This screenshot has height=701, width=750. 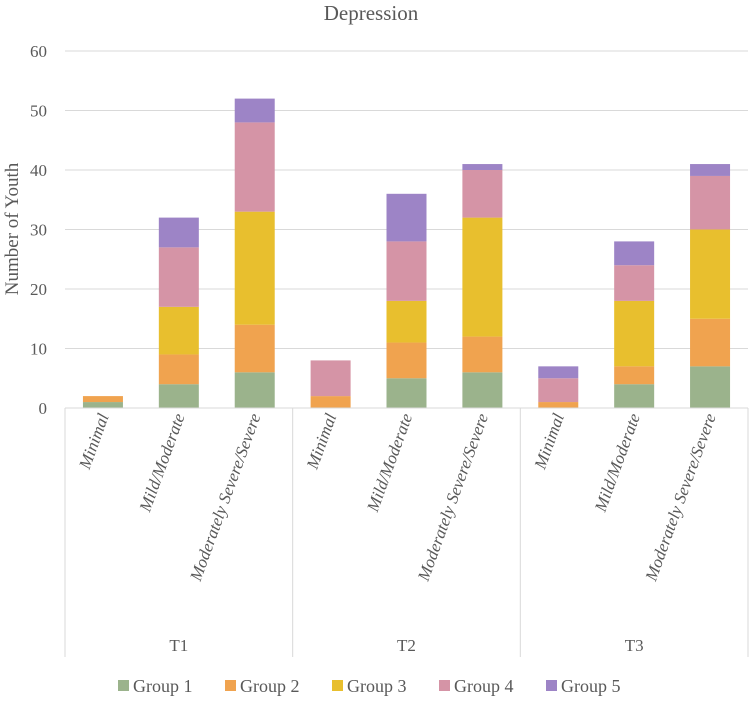 What do you see at coordinates (38, 349) in the screenshot?
I see `y-tick-label: 10` at bounding box center [38, 349].